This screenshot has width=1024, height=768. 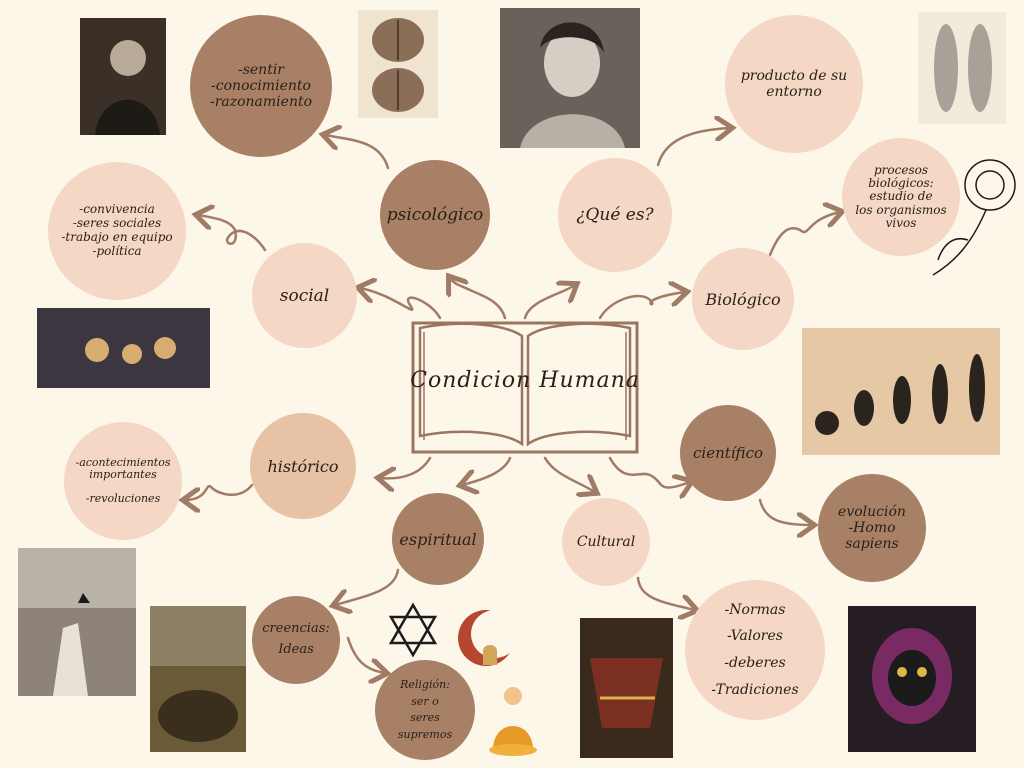 I want to click on book-icon, so click(x=525, y=387).